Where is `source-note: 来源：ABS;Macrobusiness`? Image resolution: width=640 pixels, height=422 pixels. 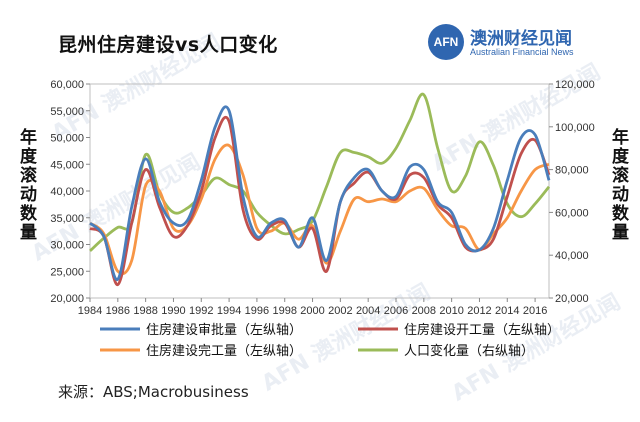
source-note: 来源：ABS;Macrobusiness is located at coordinates (153, 392).